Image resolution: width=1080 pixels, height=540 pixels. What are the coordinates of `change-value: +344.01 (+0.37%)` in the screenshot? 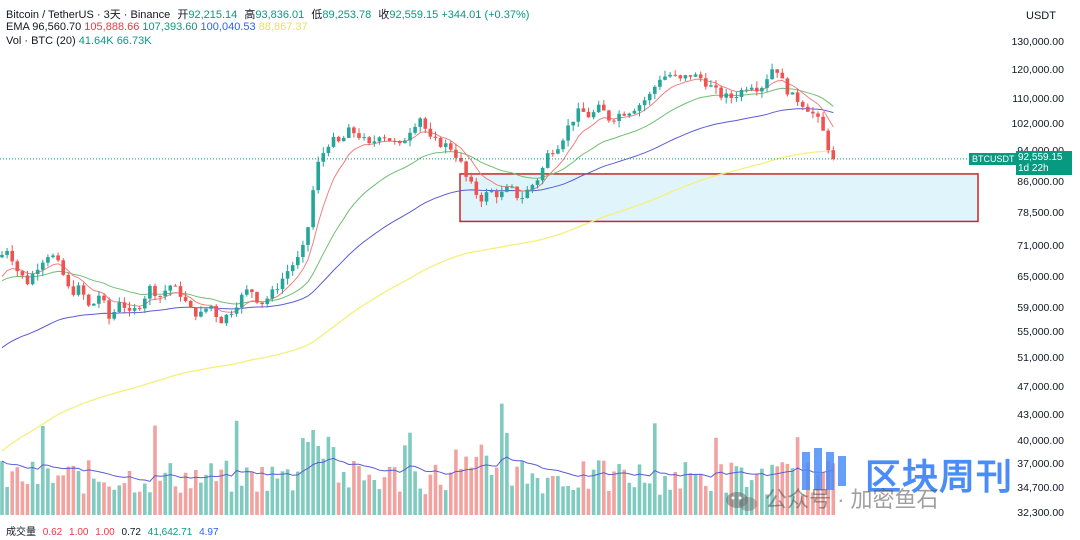 It's located at (485, 15).